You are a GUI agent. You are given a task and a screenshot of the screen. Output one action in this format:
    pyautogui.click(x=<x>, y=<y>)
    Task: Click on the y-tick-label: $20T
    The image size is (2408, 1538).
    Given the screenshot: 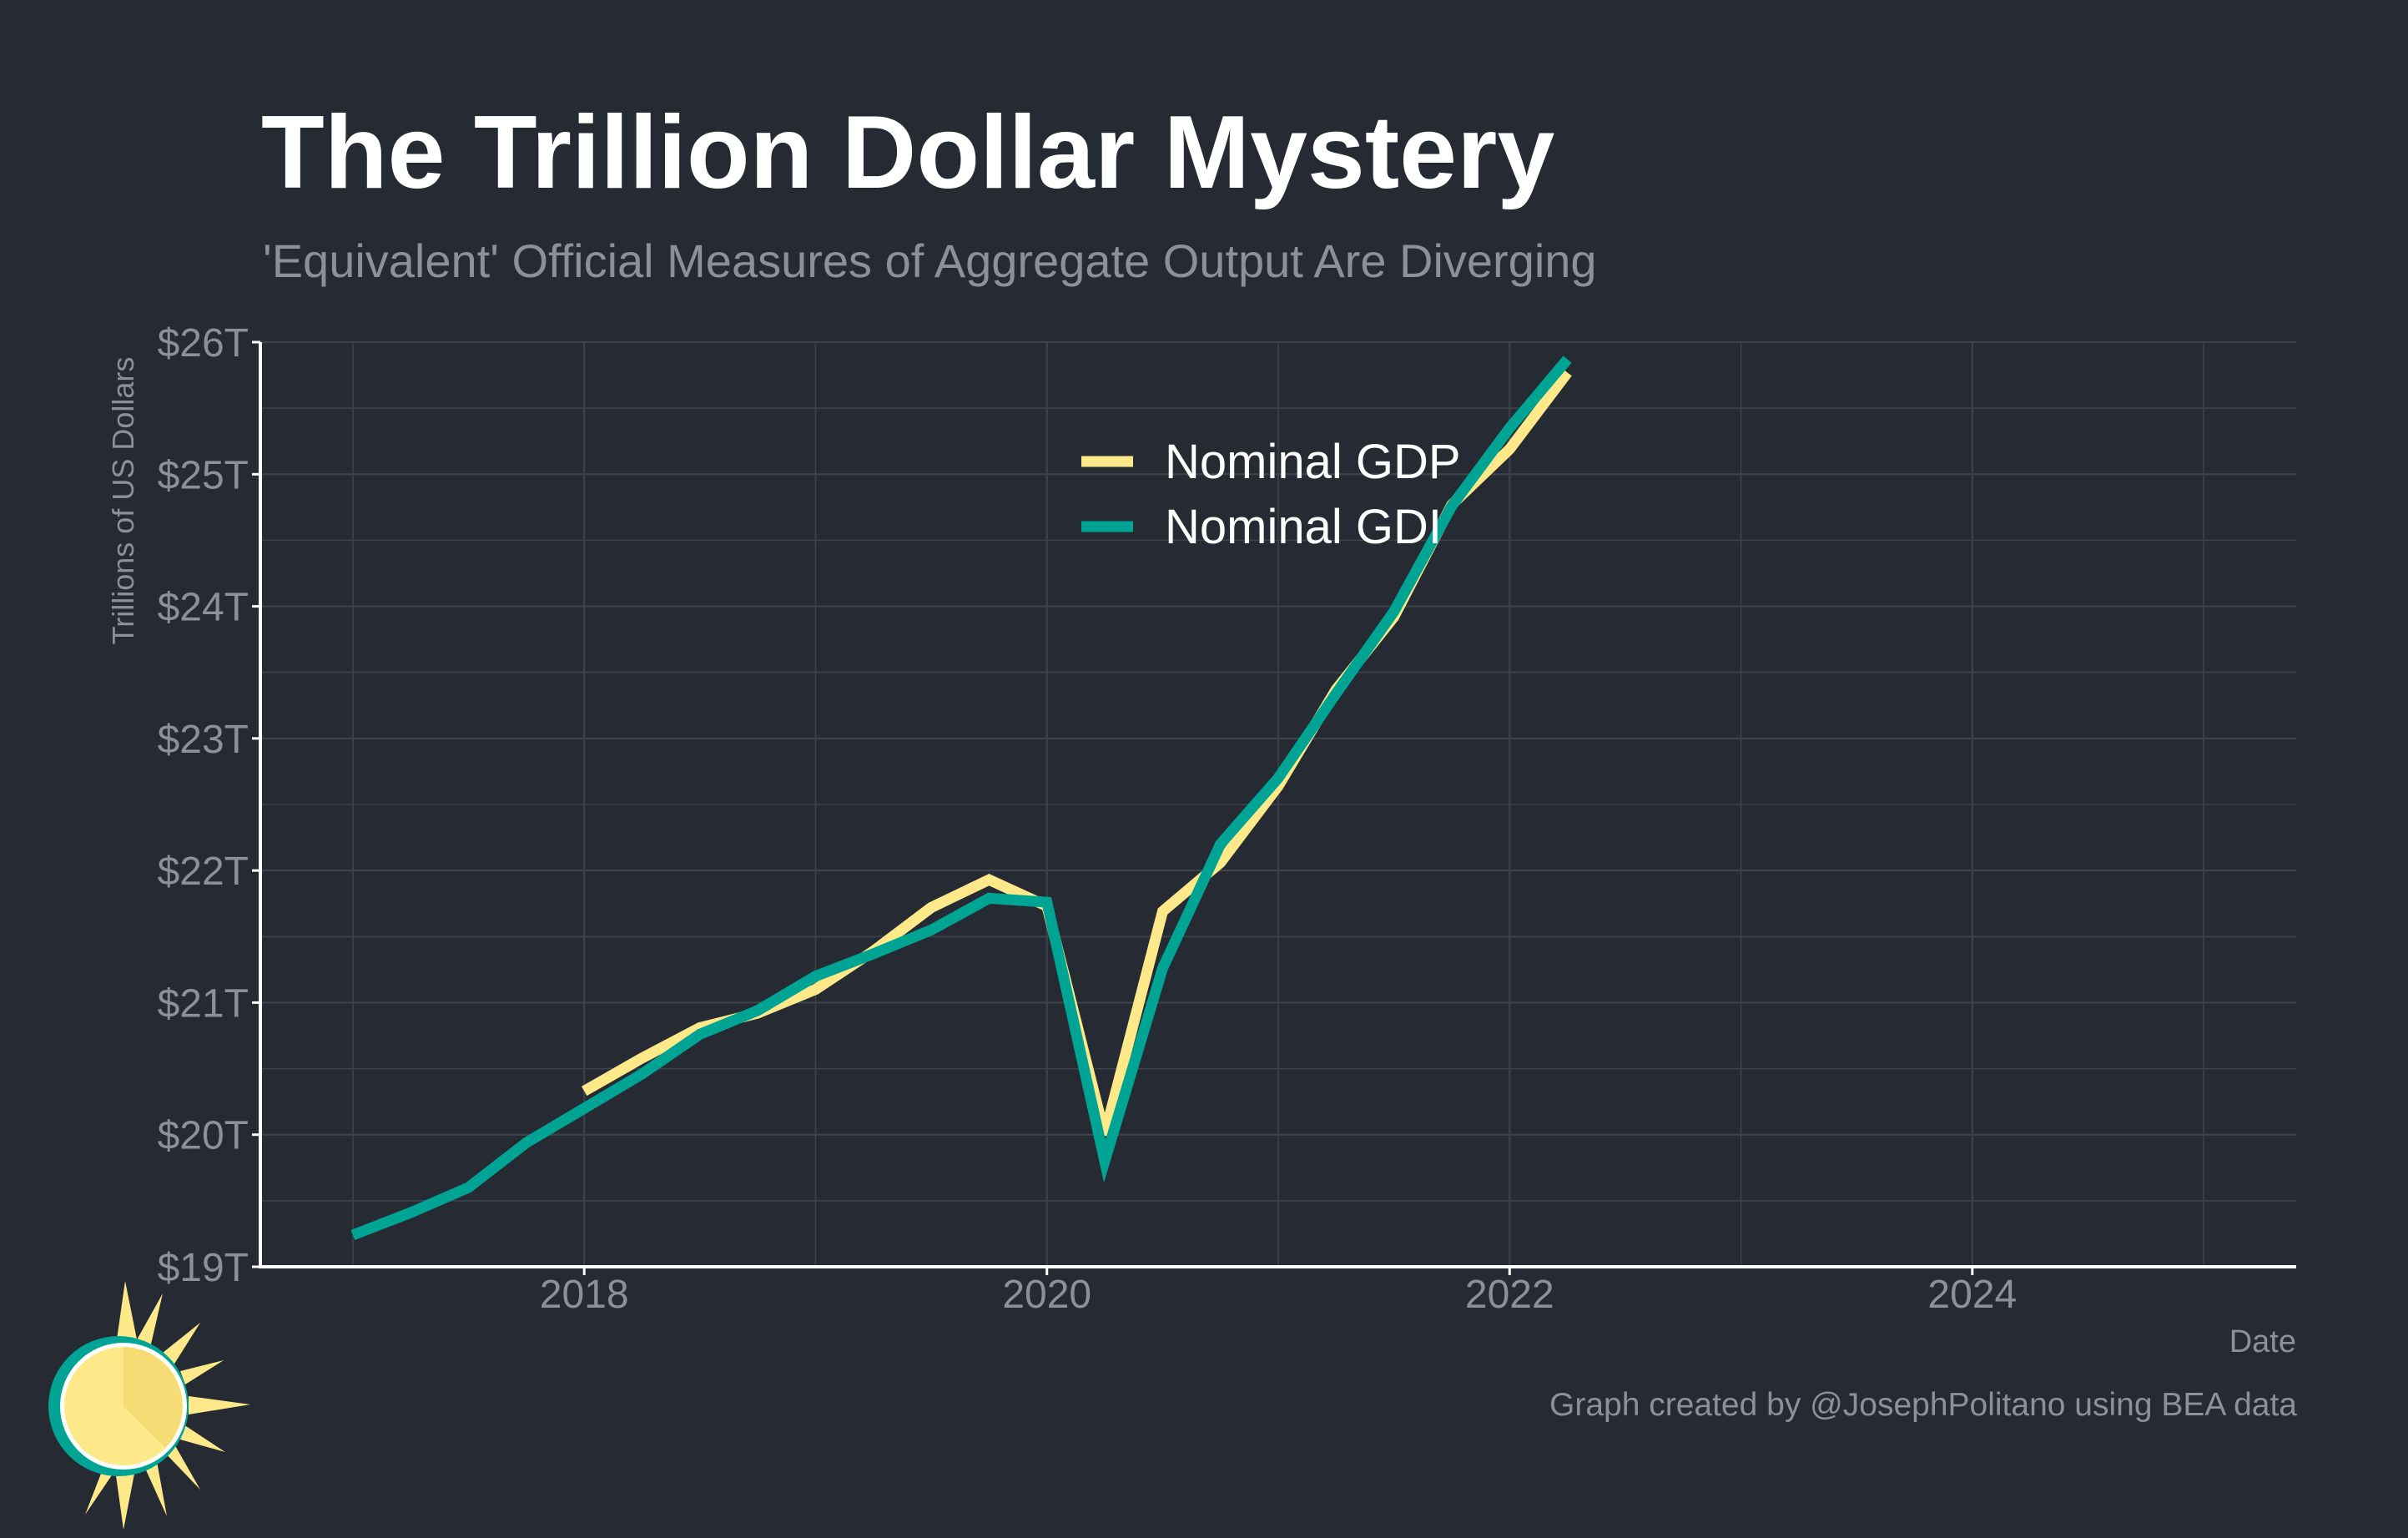 What is the action you would take?
    pyautogui.click(x=203, y=1136)
    